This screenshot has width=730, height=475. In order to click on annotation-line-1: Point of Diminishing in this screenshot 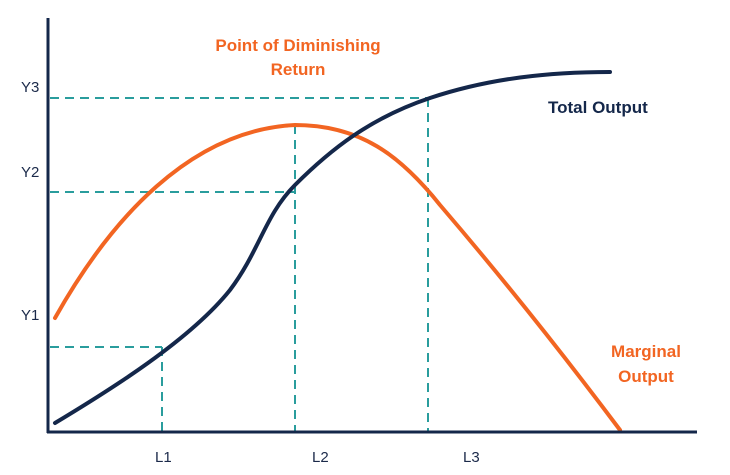, I will do `click(297, 45)`.